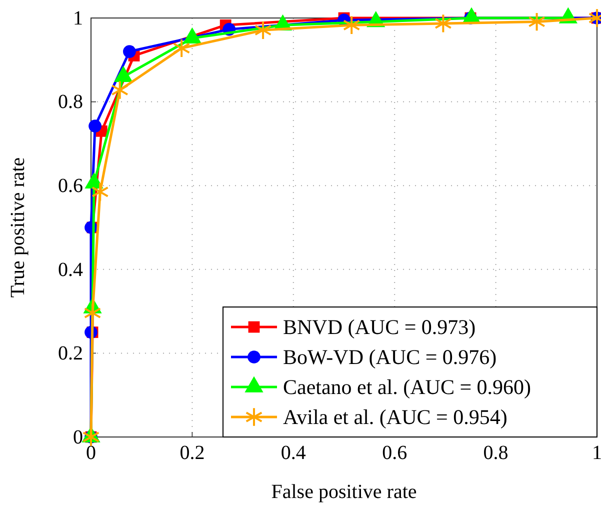 This screenshot has height=506, width=601. What do you see at coordinates (344, 492) in the screenshot?
I see `x-axis-title: False positive rate` at bounding box center [344, 492].